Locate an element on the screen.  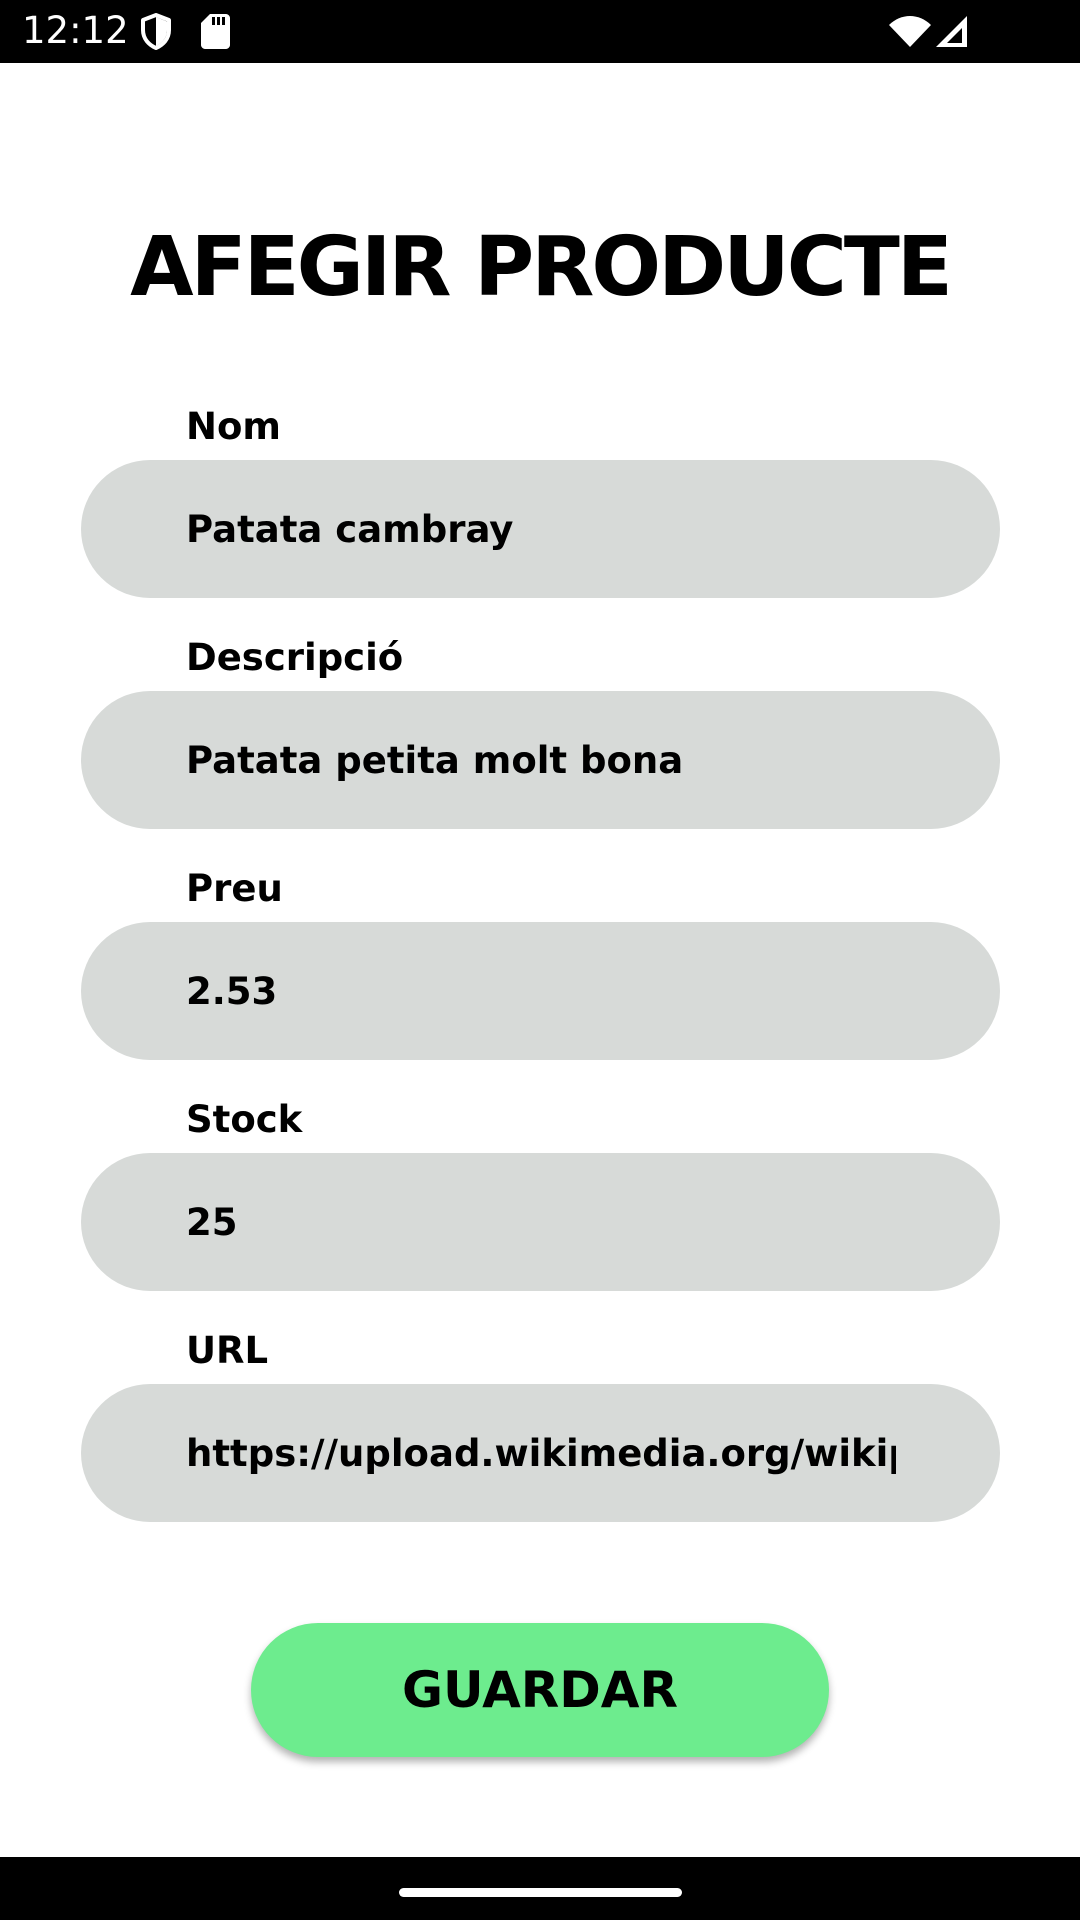
nom-input is located at coordinates (540, 529).